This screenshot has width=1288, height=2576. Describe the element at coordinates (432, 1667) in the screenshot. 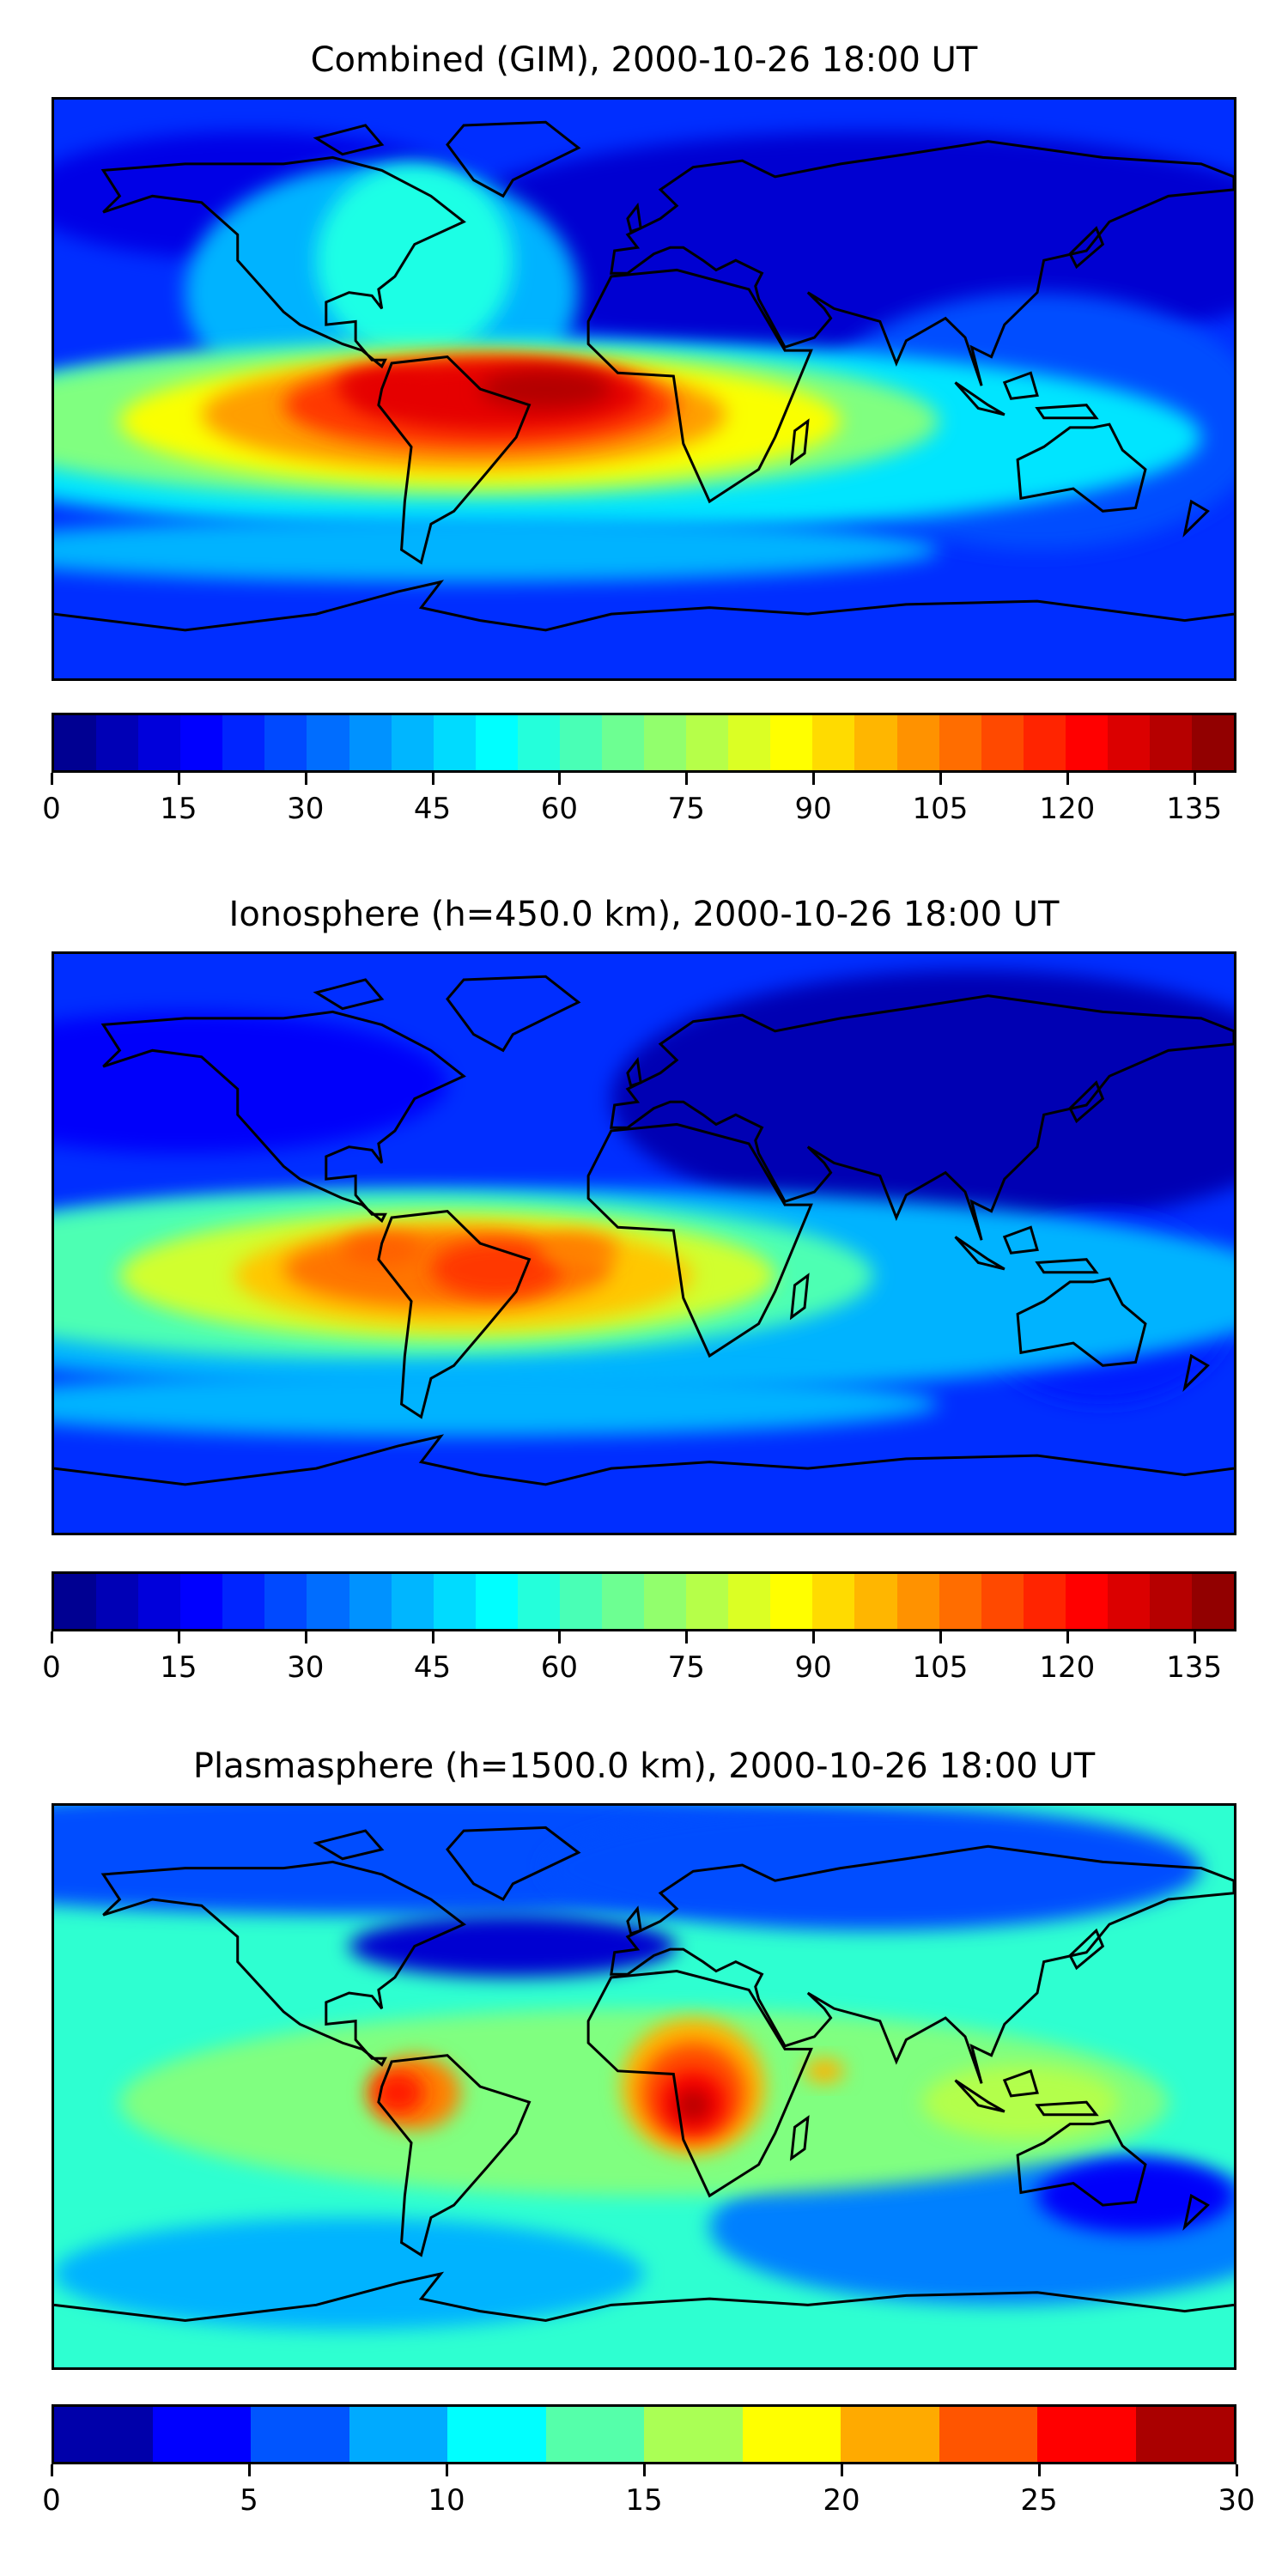

I see `colorbar-tick-label: 45` at that location.